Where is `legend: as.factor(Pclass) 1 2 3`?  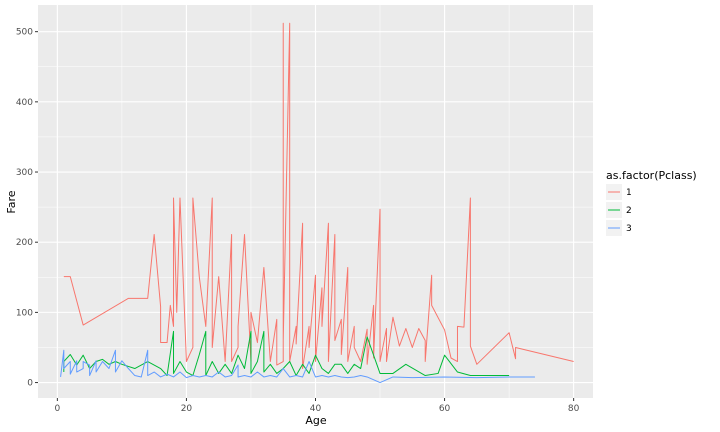 legend: as.factor(Pclass) 1 2 3 is located at coordinates (651, 202).